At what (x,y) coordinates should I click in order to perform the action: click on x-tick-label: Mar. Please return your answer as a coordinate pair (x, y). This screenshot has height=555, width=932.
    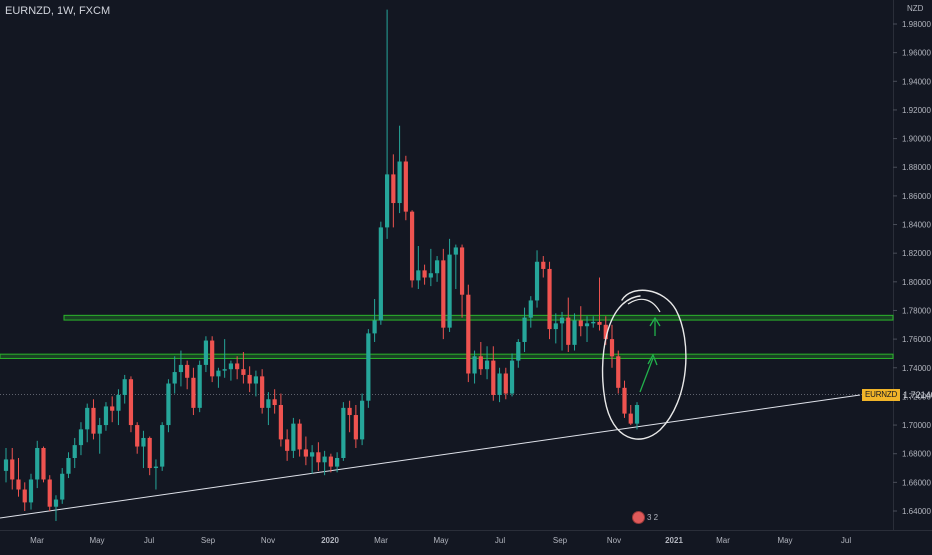
    Looking at the image, I should click on (723, 540).